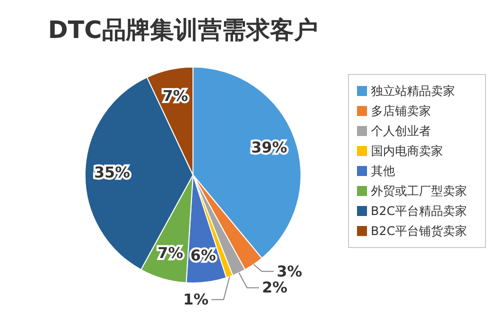 This screenshot has height=321, width=500. I want to click on data-label: 3%, so click(289, 271).